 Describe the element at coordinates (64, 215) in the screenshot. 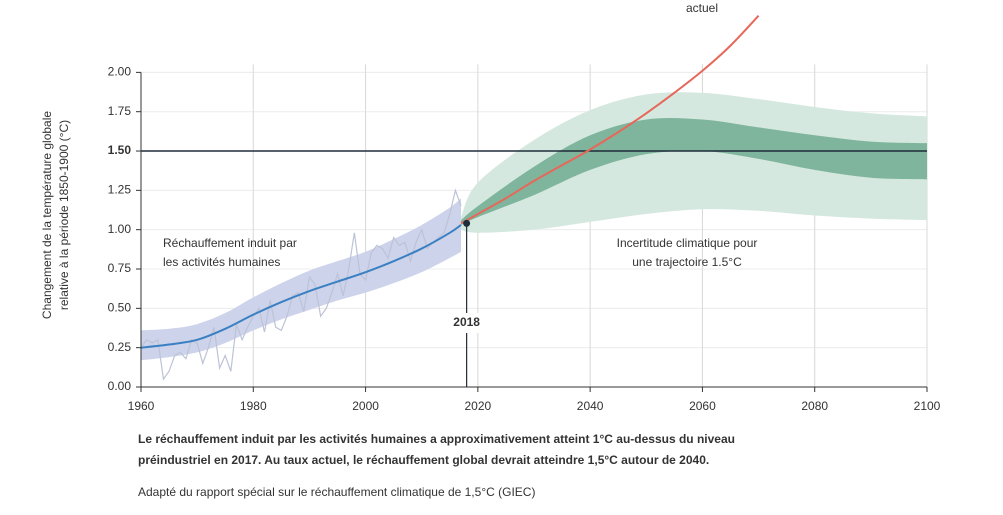

I see `y-axis-label: relative à la période 1850-1900 (°C)` at that location.